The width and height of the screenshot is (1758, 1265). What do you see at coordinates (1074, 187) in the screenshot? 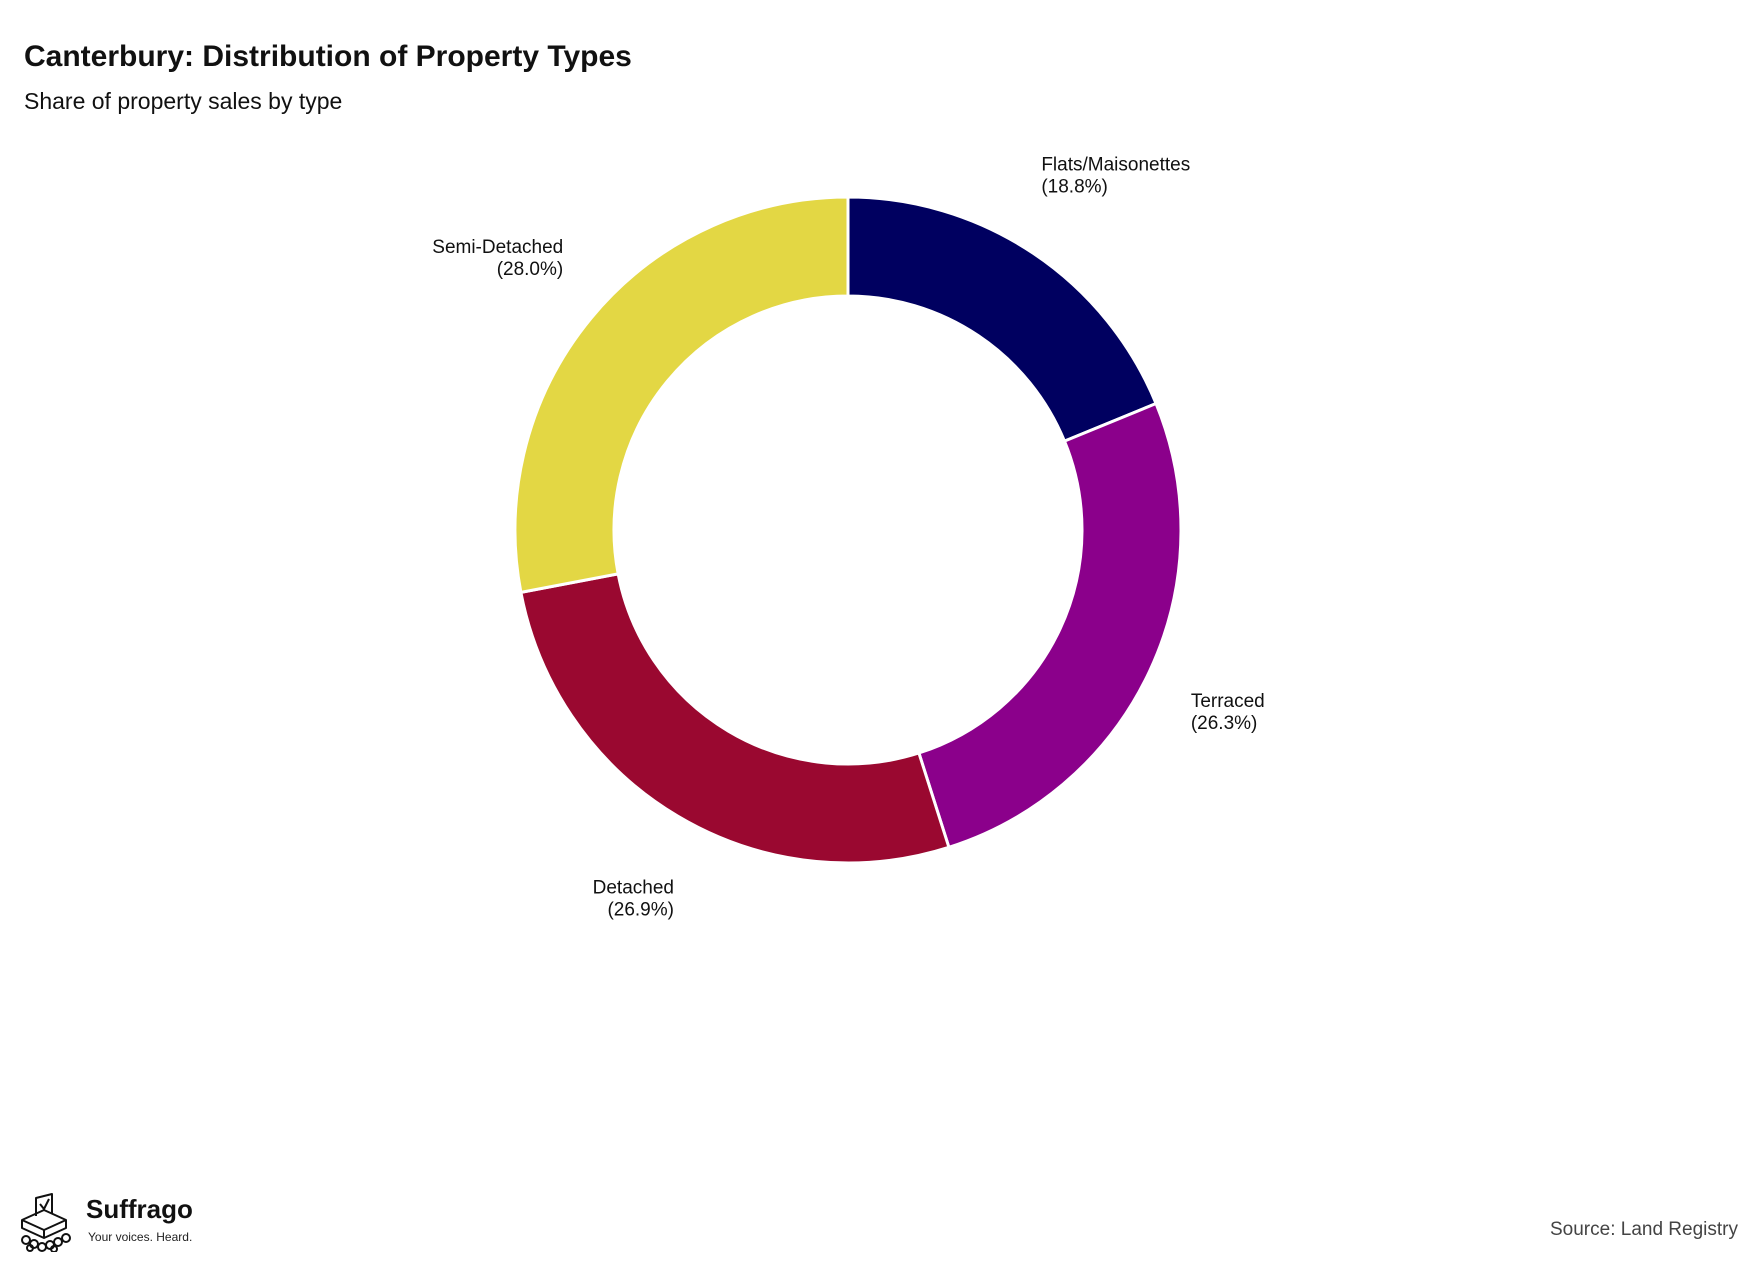
I see `slice-value-label-flats-maisonettes: (18.8%)` at bounding box center [1074, 187].